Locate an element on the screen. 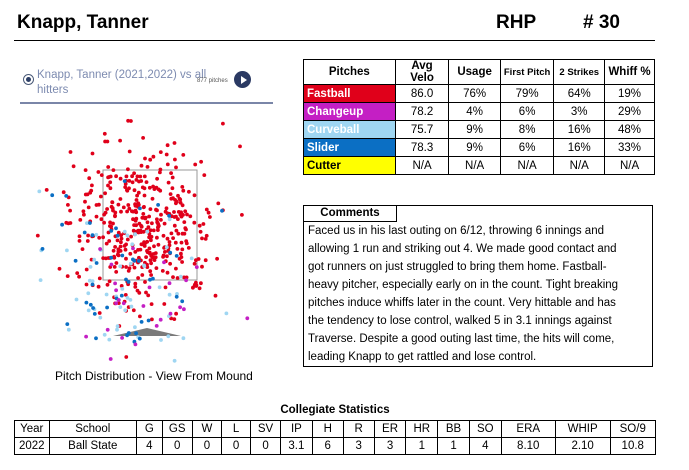 This screenshot has width=689, height=470. stats-cell: 6 is located at coordinates (327, 446).